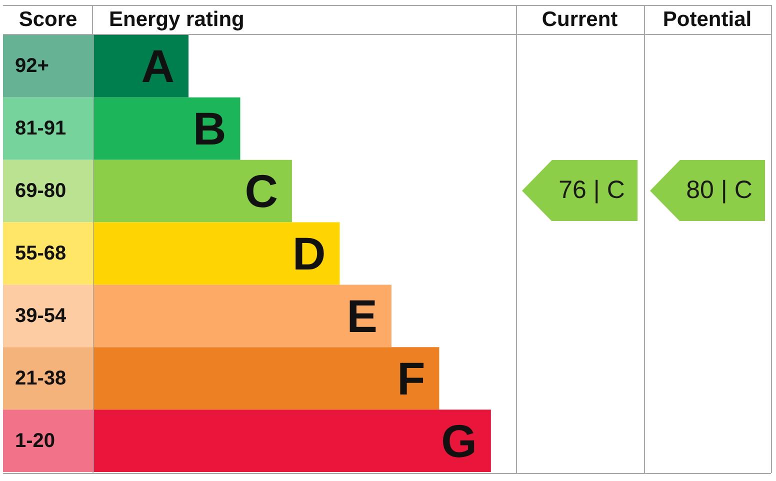  I want to click on text: Current, so click(580, 20).